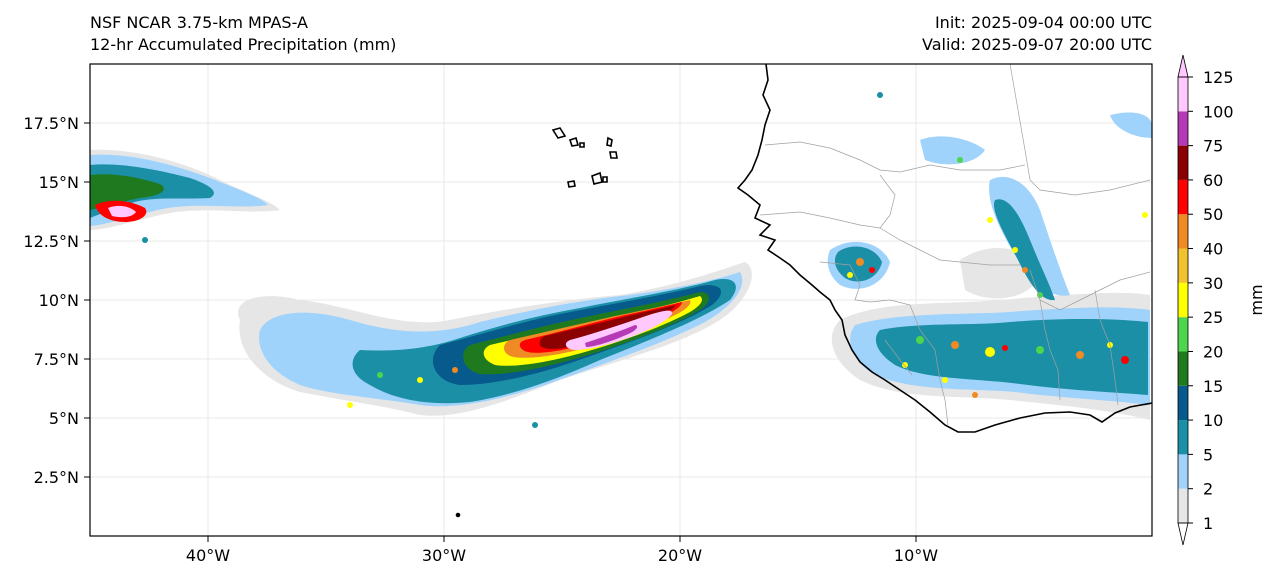  I want to click on latitude-axis: 17.5°N 15°N 12.5°N 10°N 7.5°N 5°N 2.5°N, so click(56, 300).